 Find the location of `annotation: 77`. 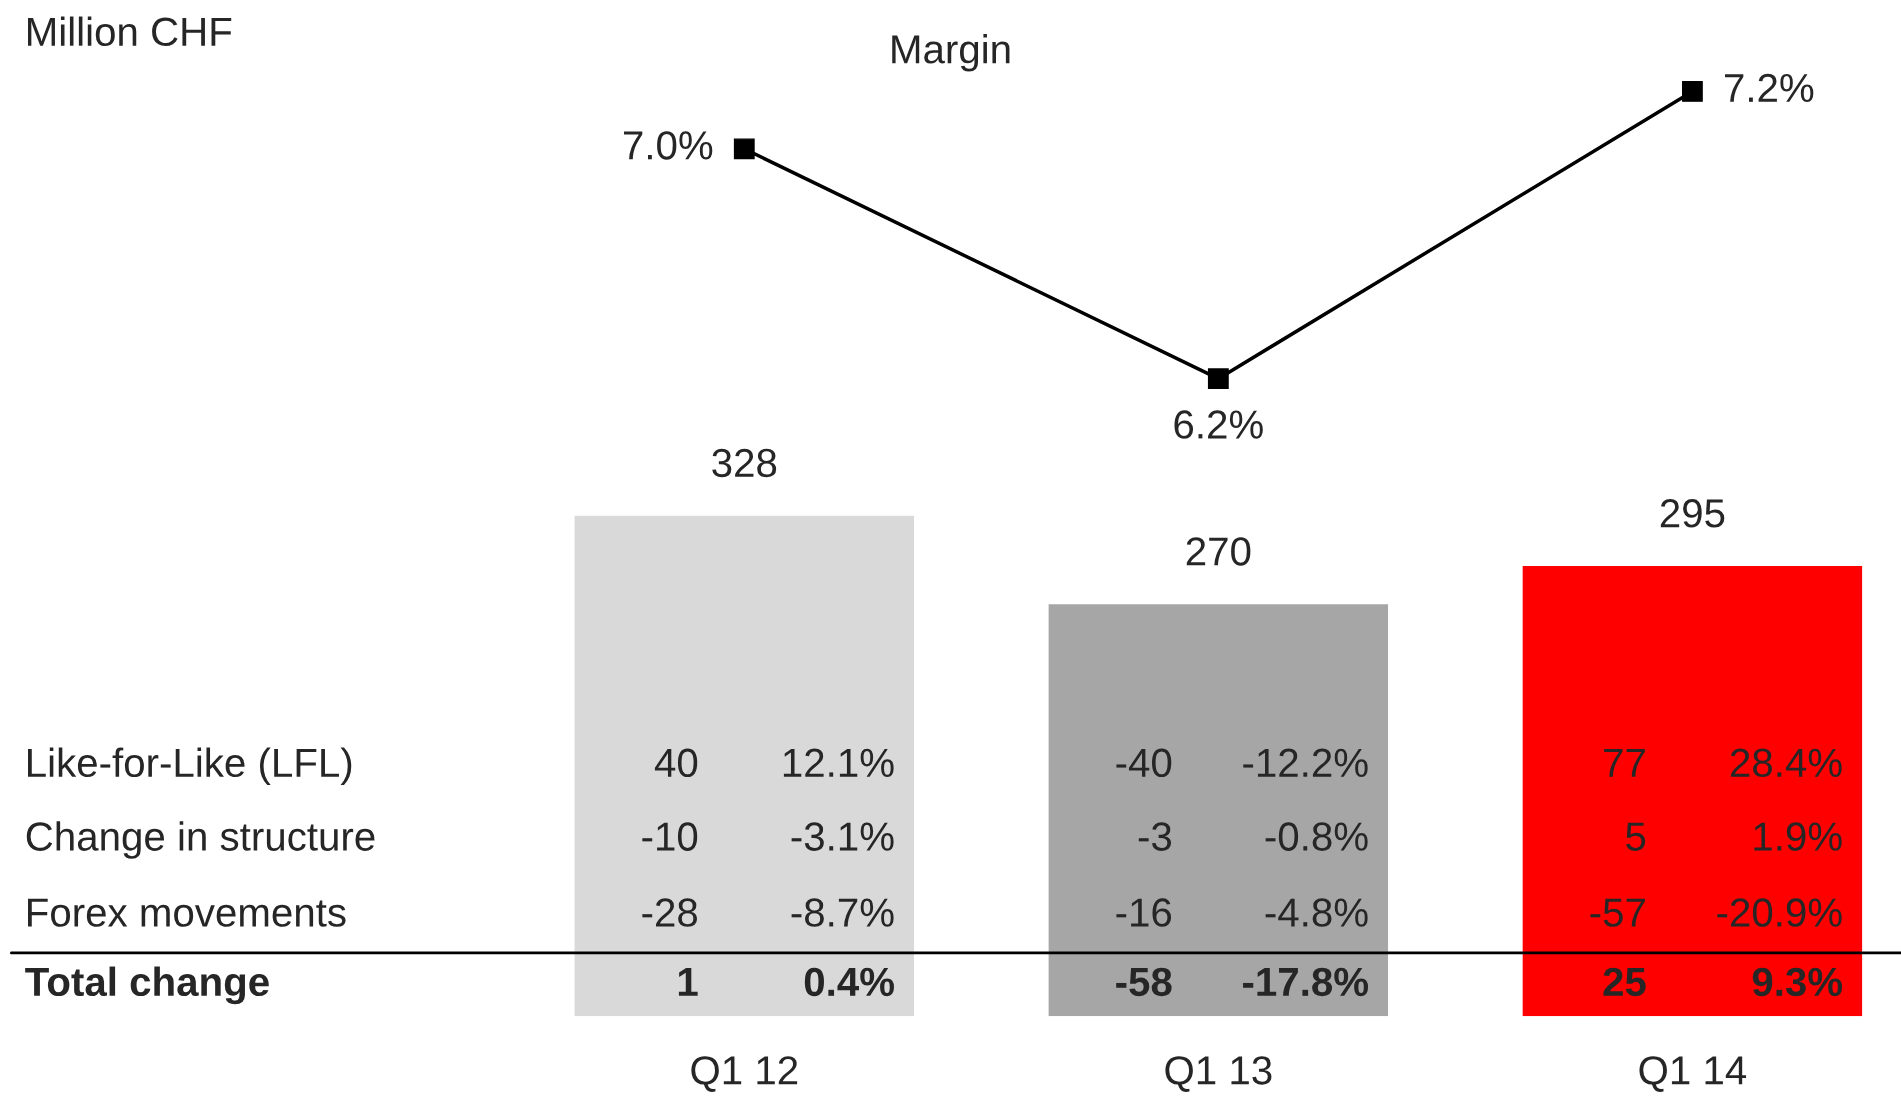

annotation: 77 is located at coordinates (1624, 763).